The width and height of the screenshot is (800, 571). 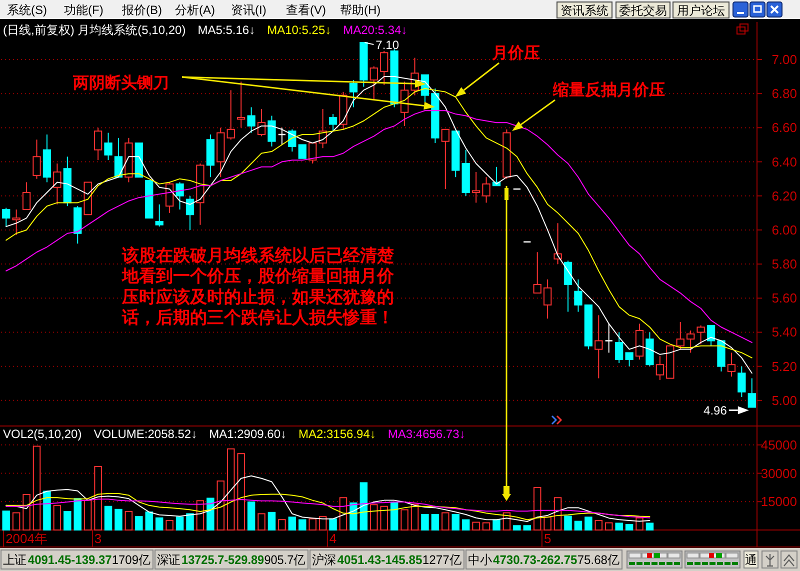 I want to click on ytick-label: 6.00, so click(x=784, y=230).